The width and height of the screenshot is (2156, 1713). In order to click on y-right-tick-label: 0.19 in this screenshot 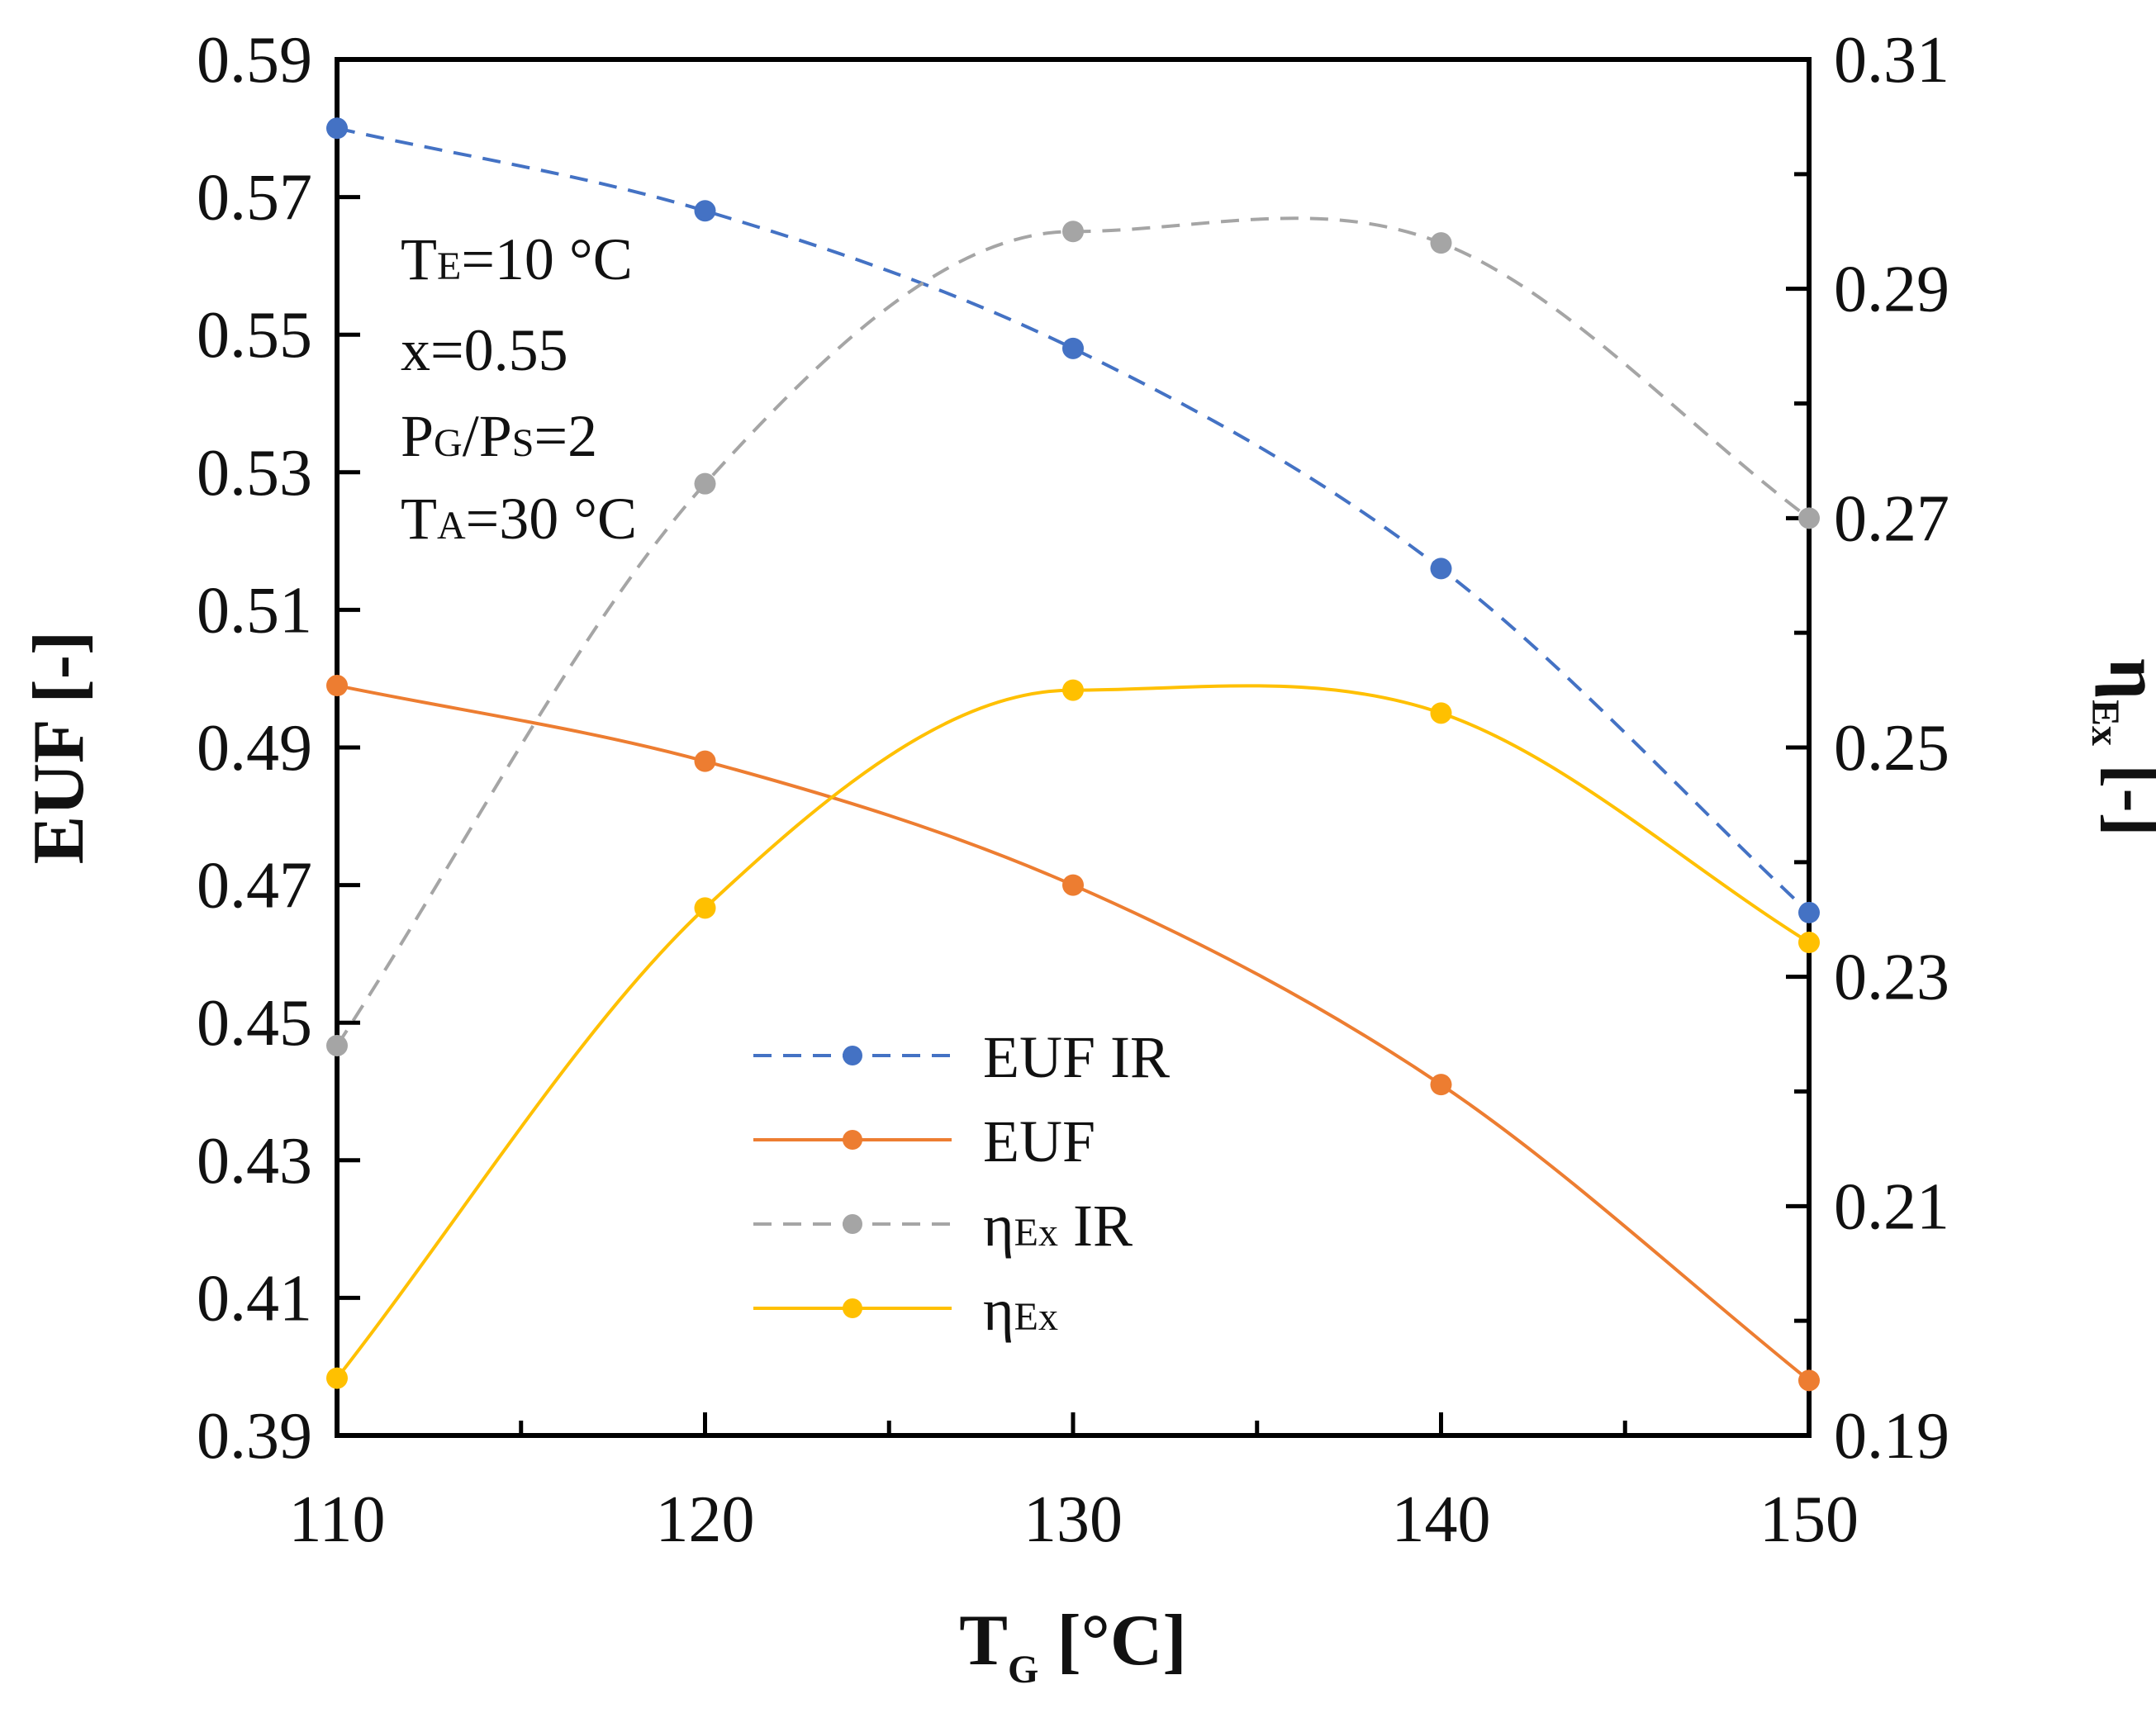, I will do `click(1891, 1436)`.